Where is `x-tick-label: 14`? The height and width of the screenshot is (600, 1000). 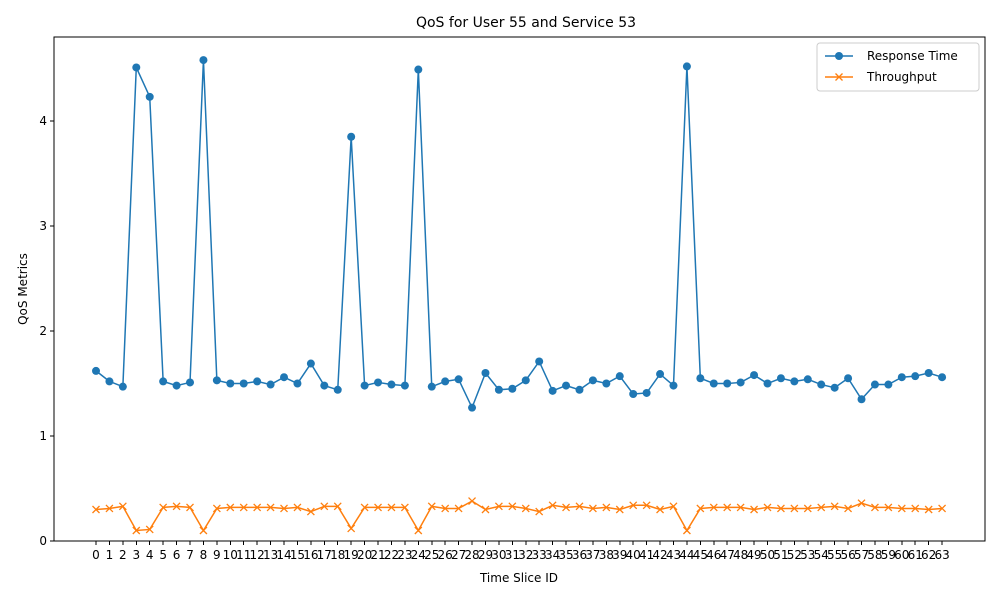 x-tick-label: 14 is located at coordinates (283, 555).